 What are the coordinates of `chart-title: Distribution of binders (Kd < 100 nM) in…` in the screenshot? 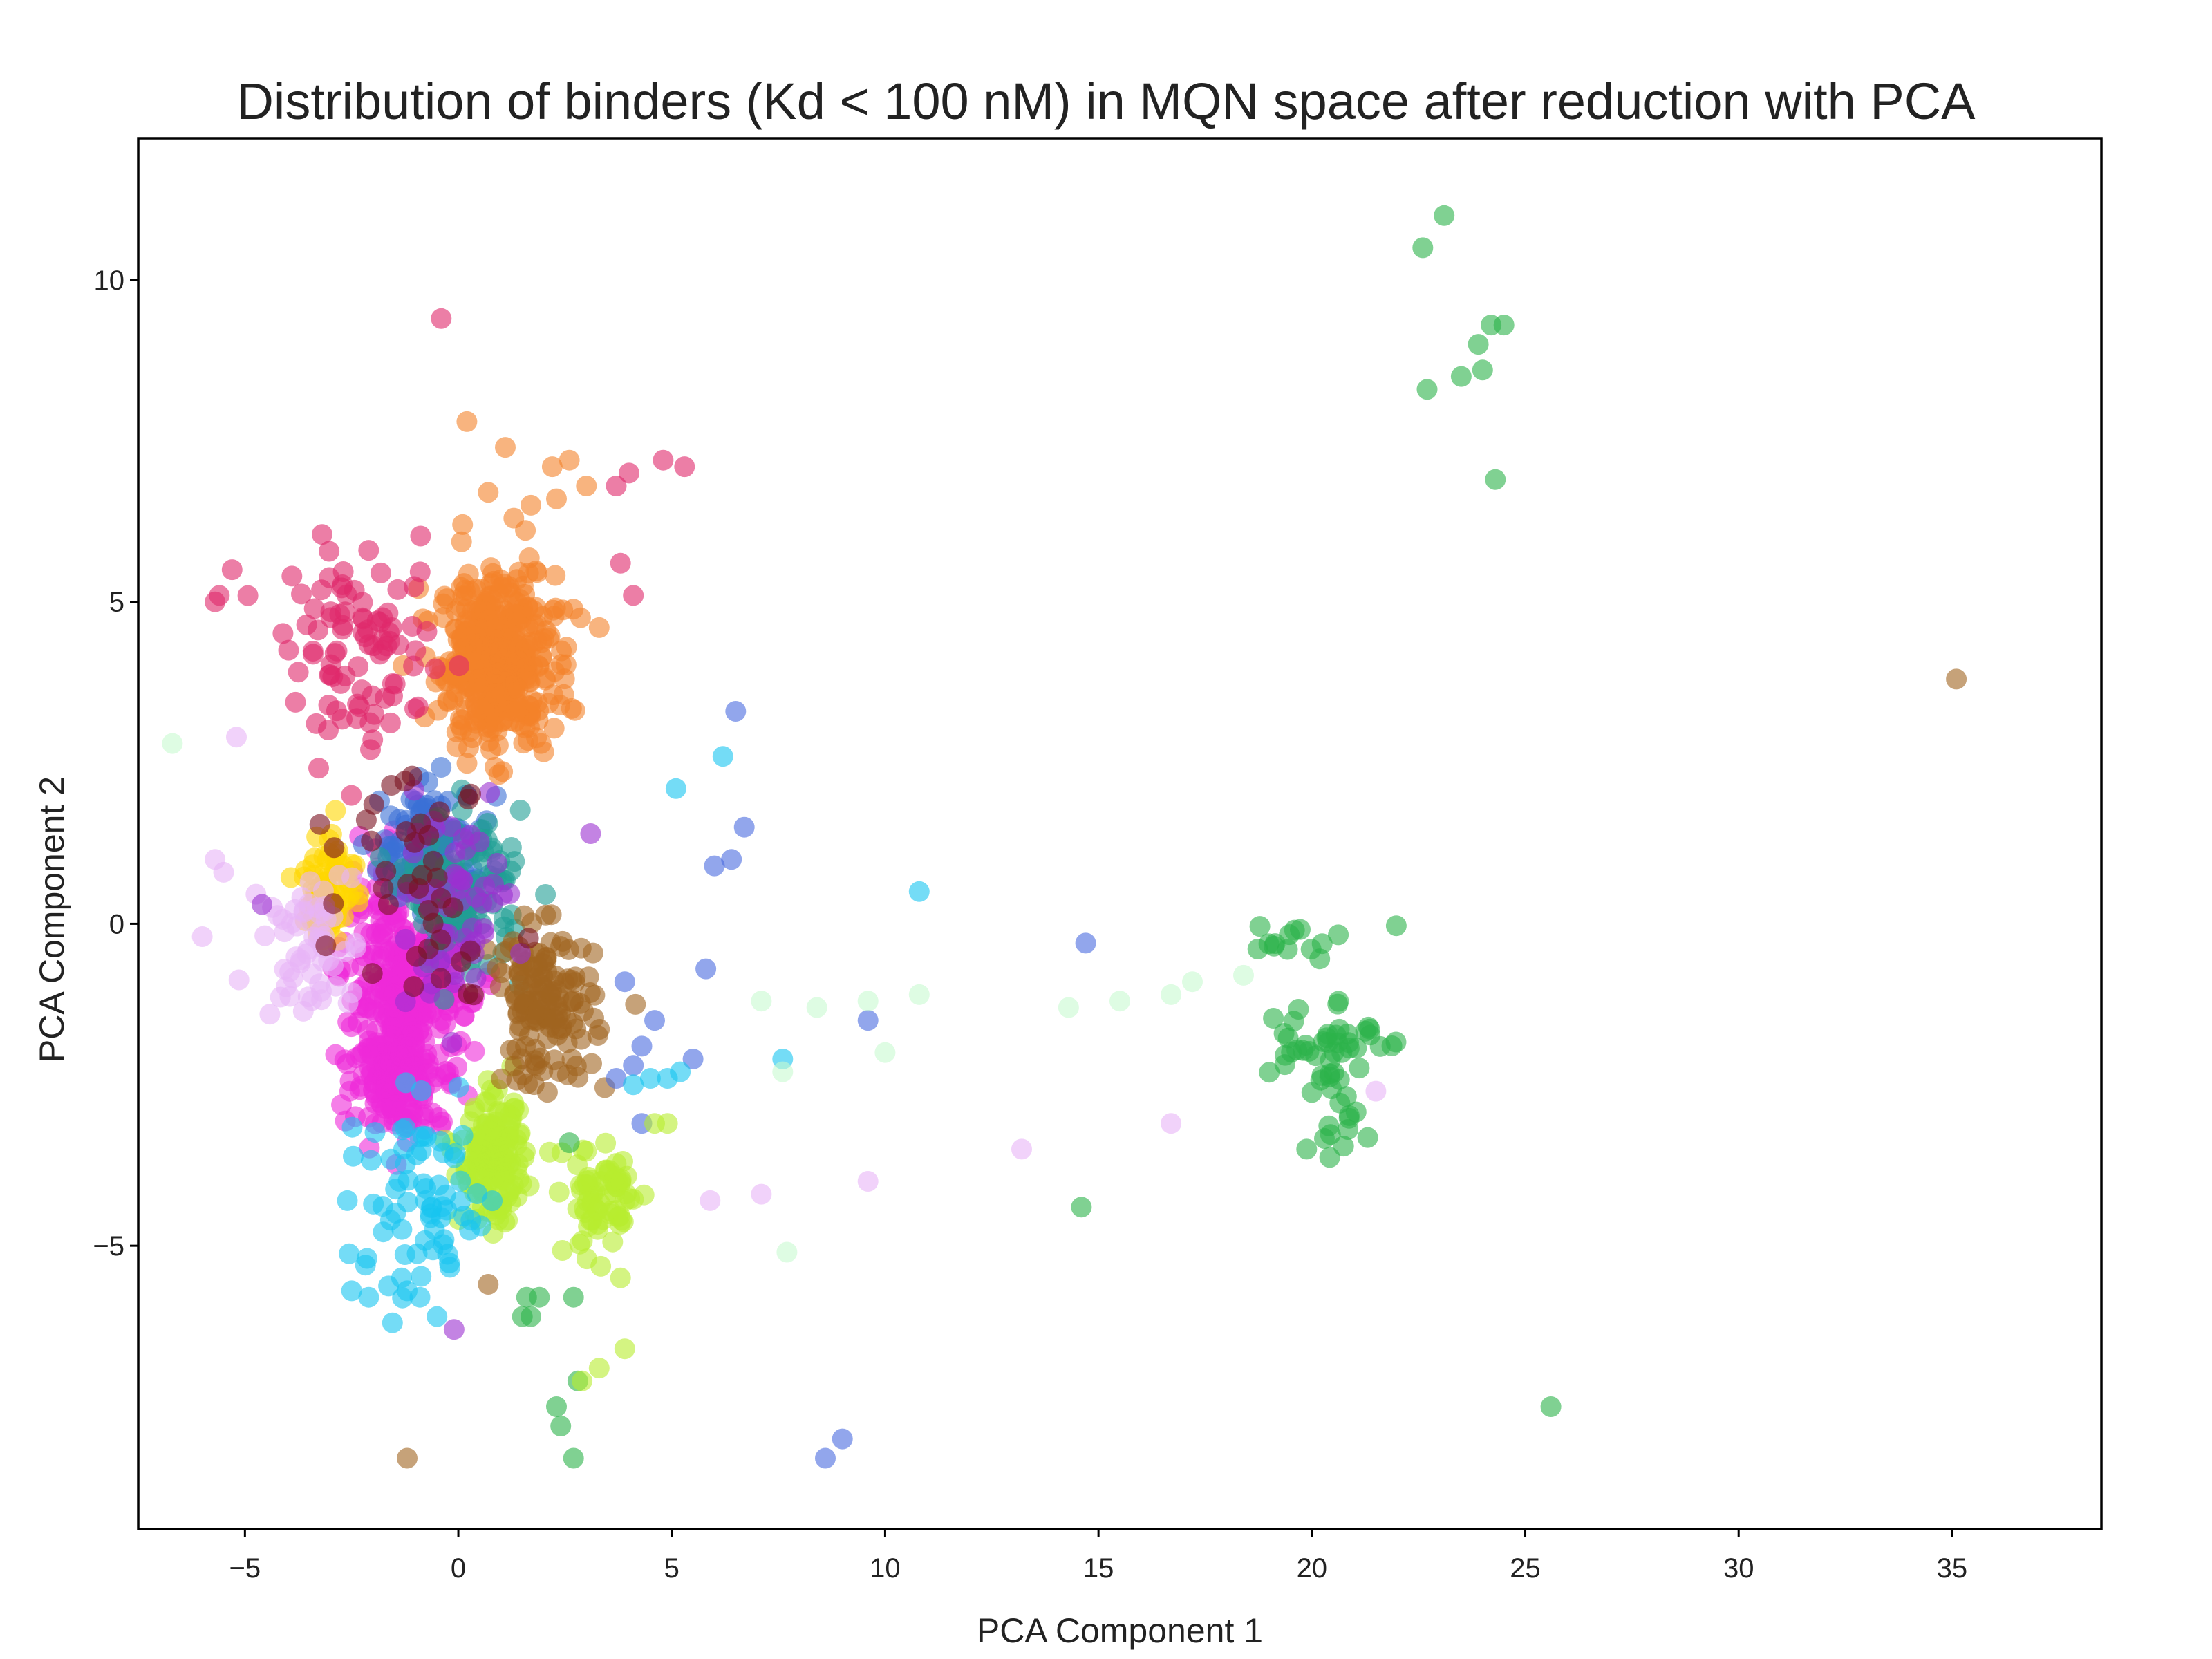 It's located at (1106, 101).